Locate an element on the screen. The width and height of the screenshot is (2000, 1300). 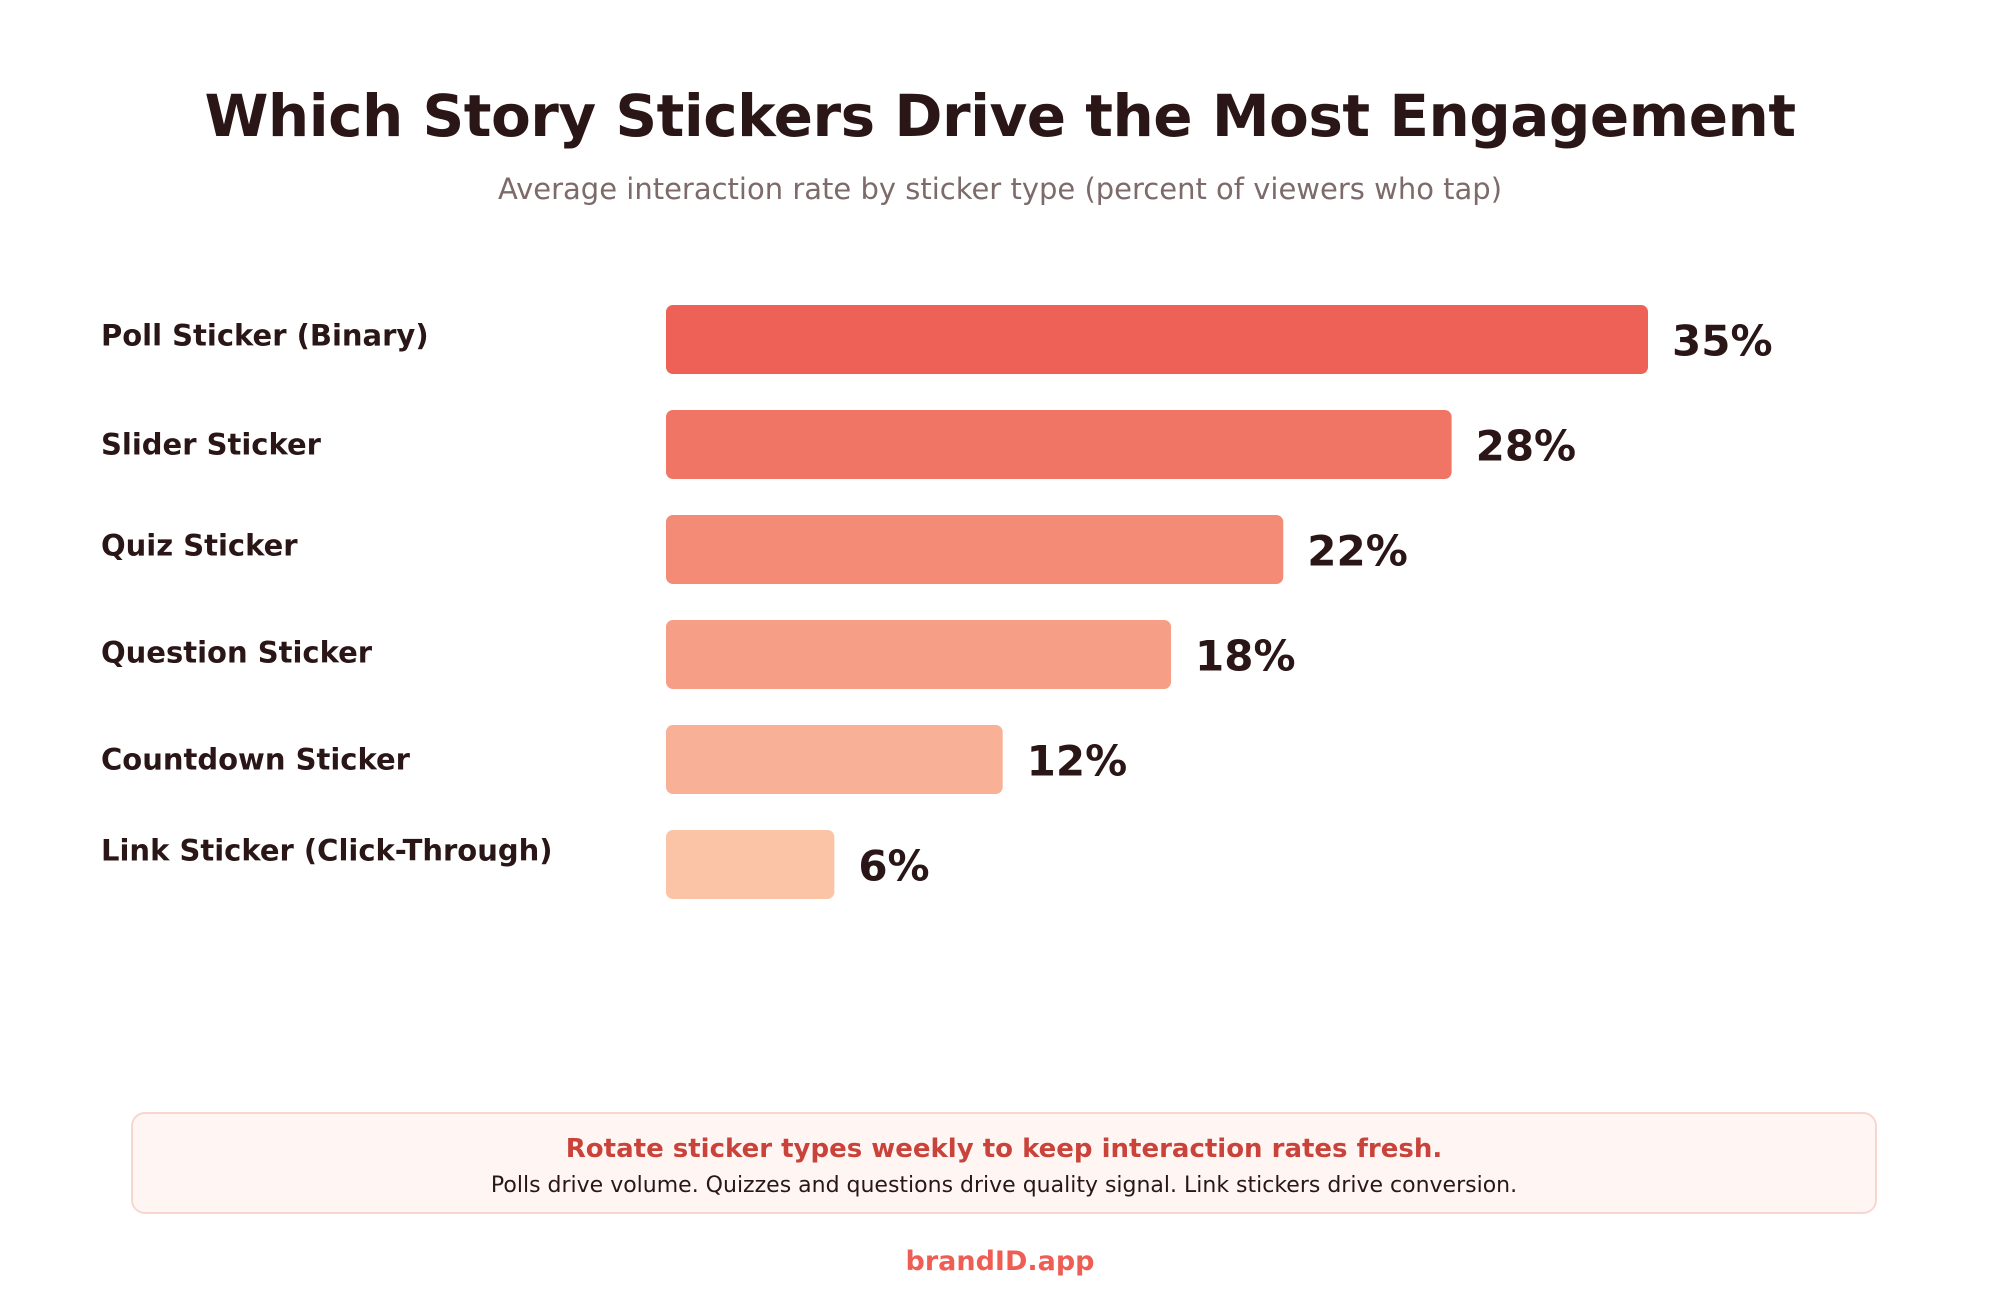
category-label: Poll Sticker (Binary) is located at coordinates (265, 336).